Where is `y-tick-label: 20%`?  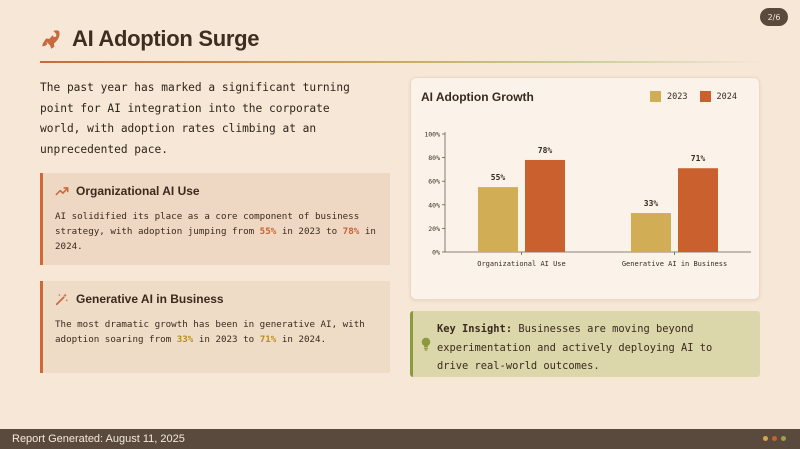 y-tick-label: 20% is located at coordinates (434, 229).